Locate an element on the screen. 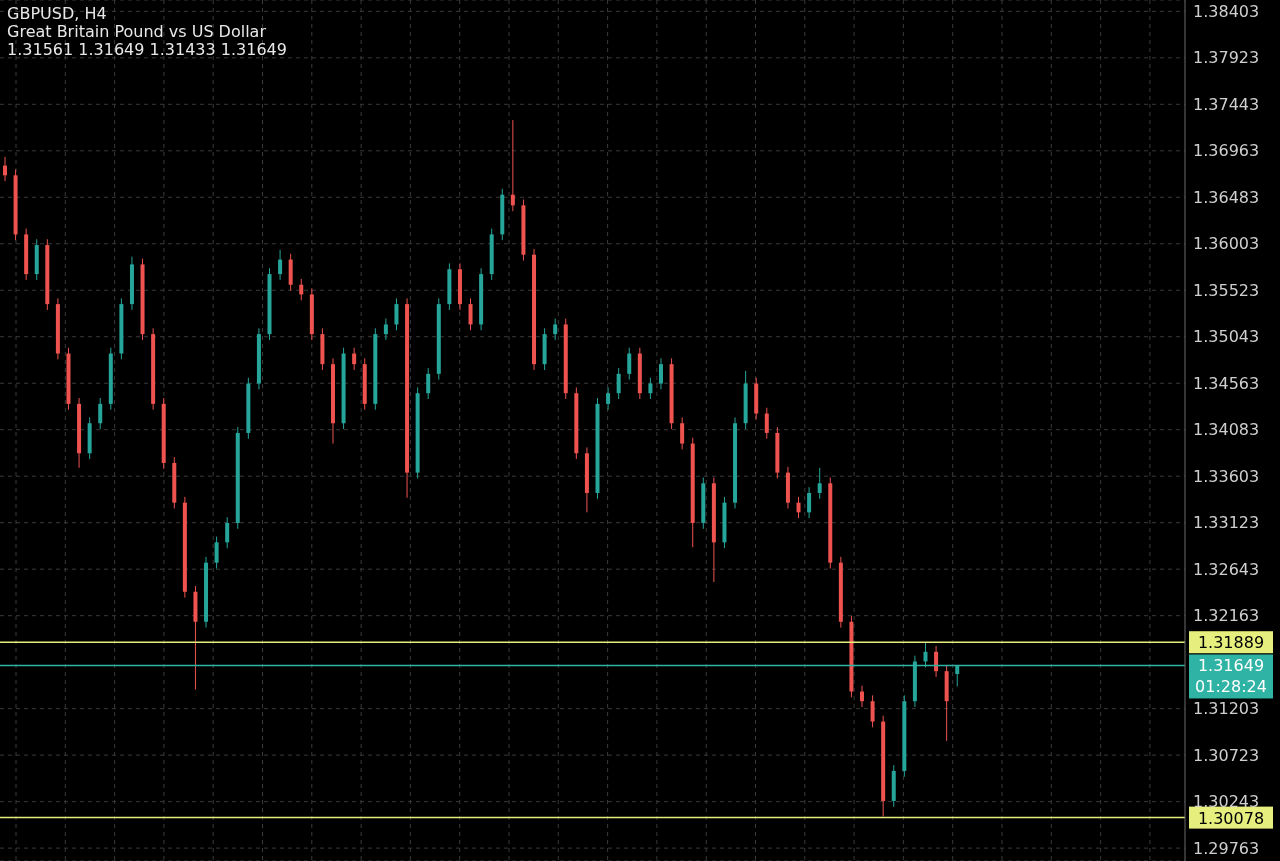  y-tick-label: 1.36003 is located at coordinates (1226, 244).